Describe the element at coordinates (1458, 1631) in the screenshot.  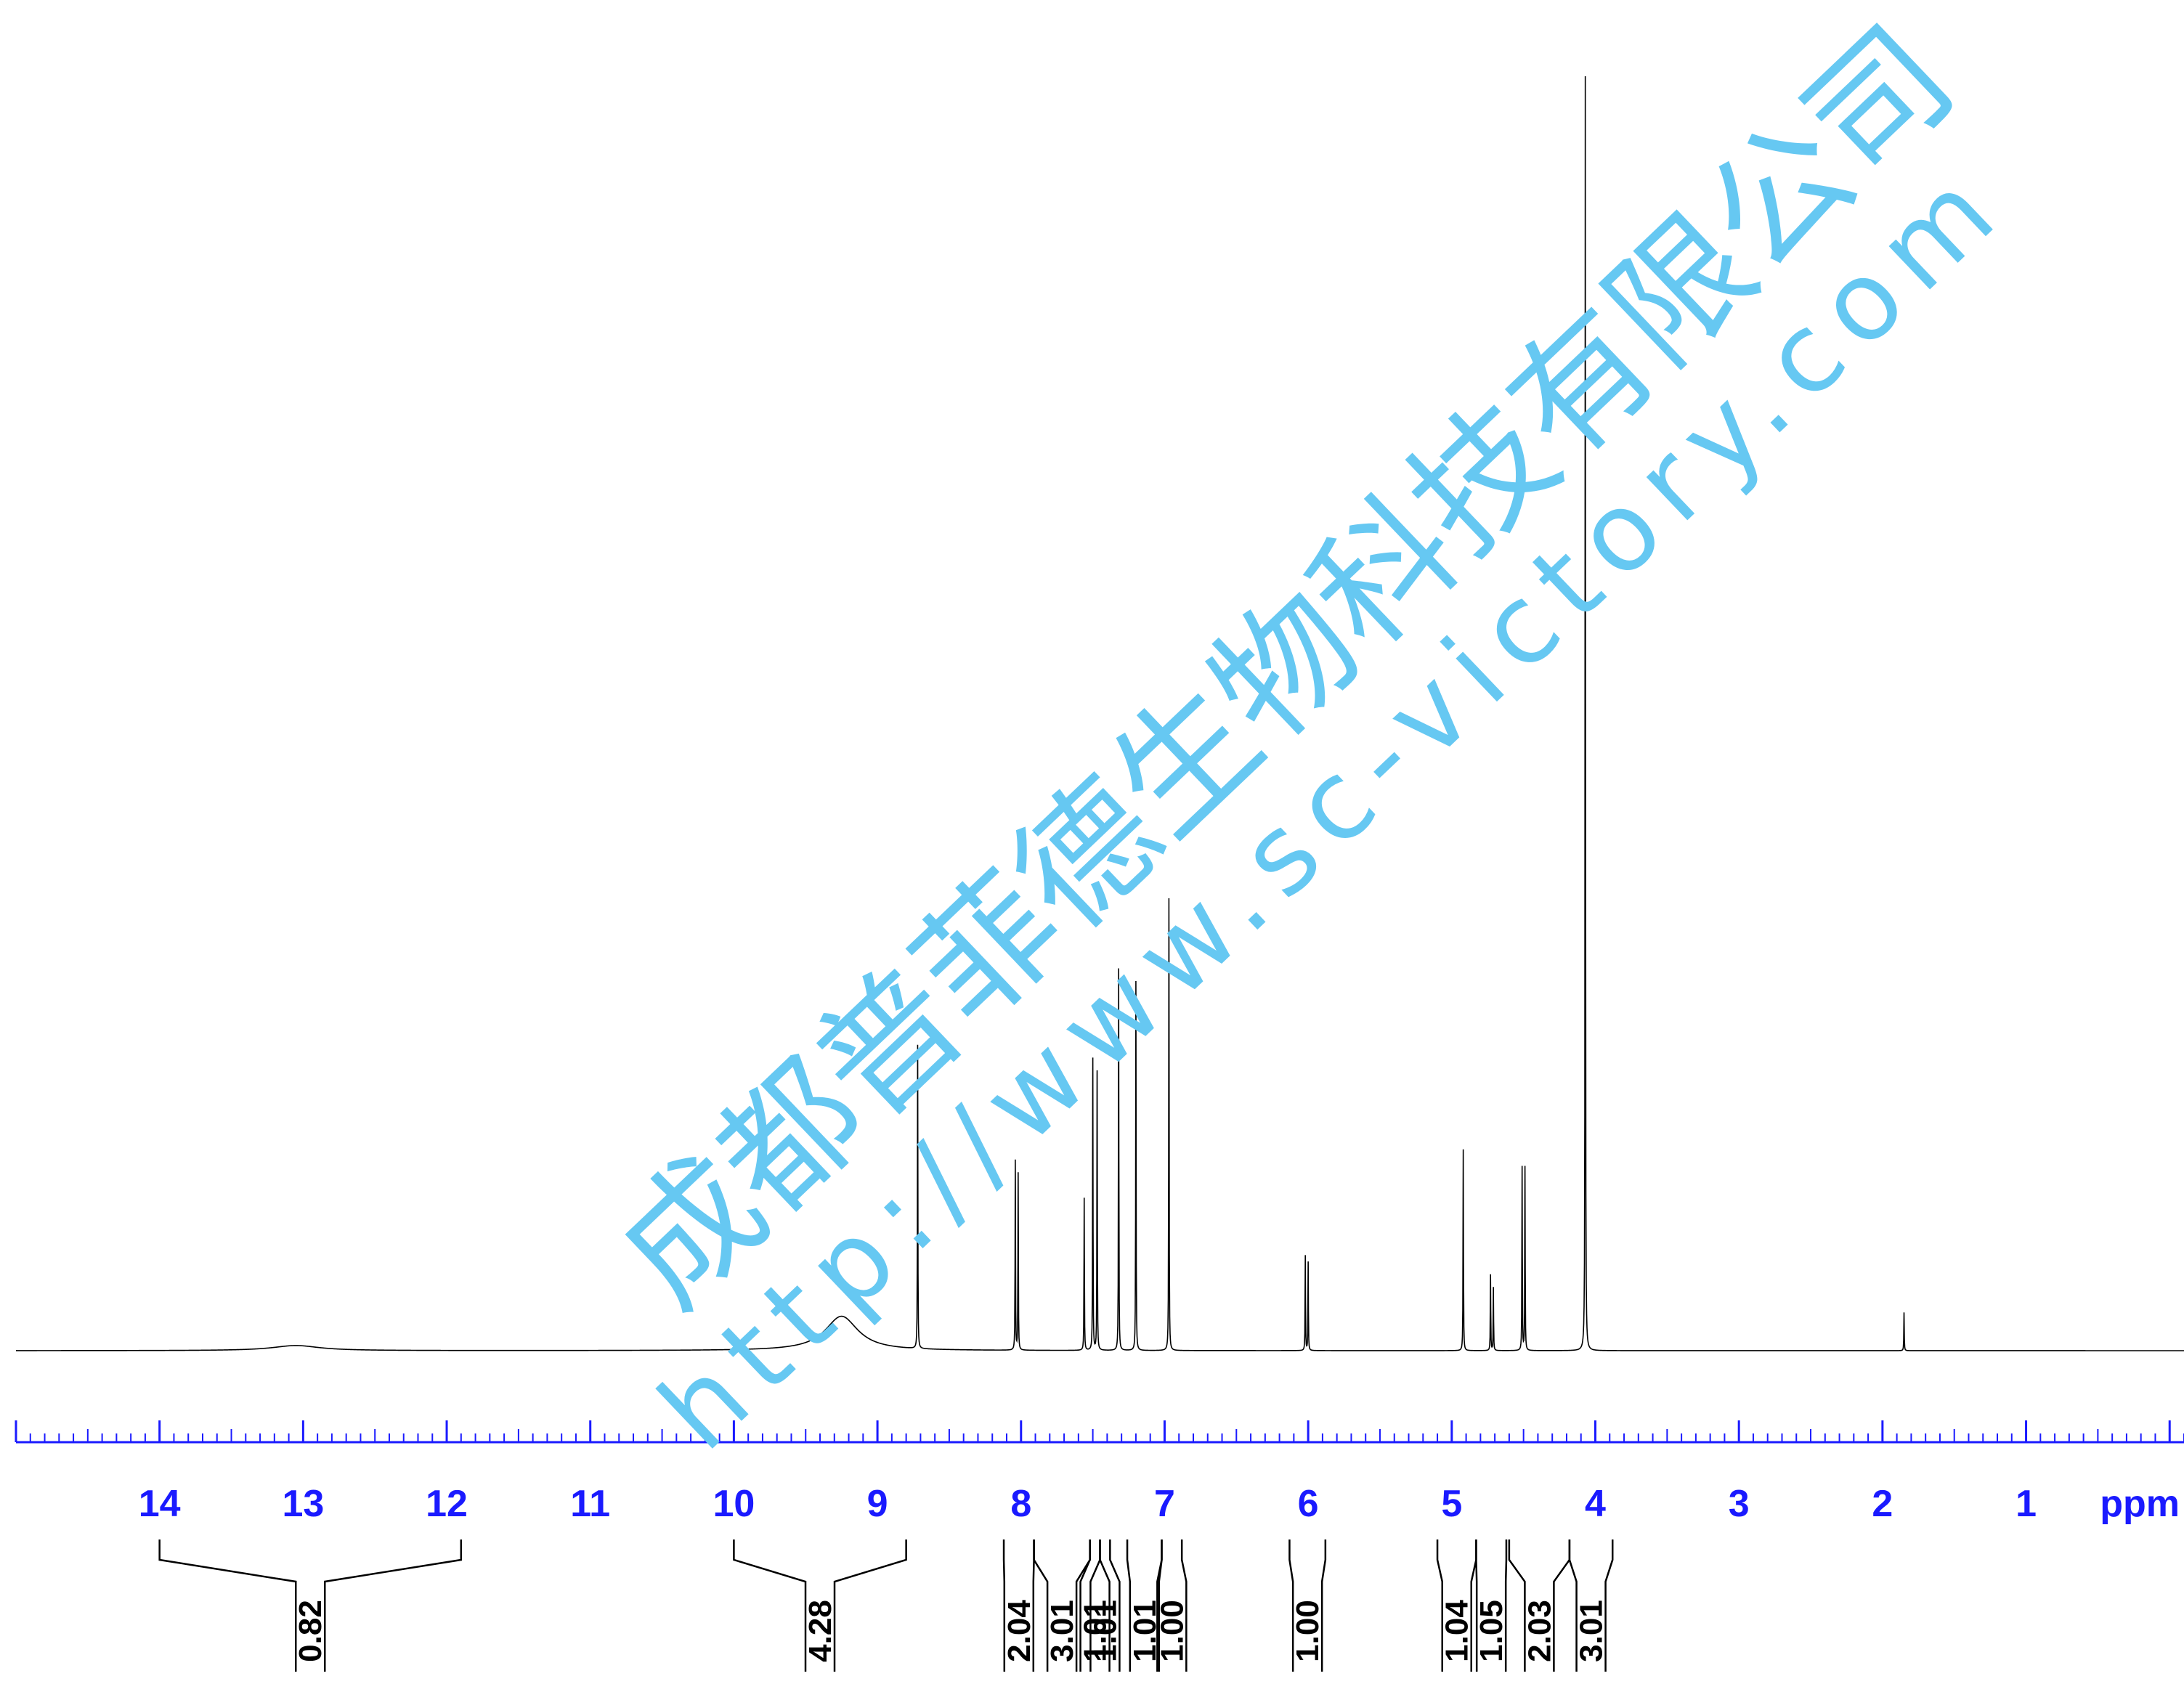
I see `integral-value: 1.04` at that location.